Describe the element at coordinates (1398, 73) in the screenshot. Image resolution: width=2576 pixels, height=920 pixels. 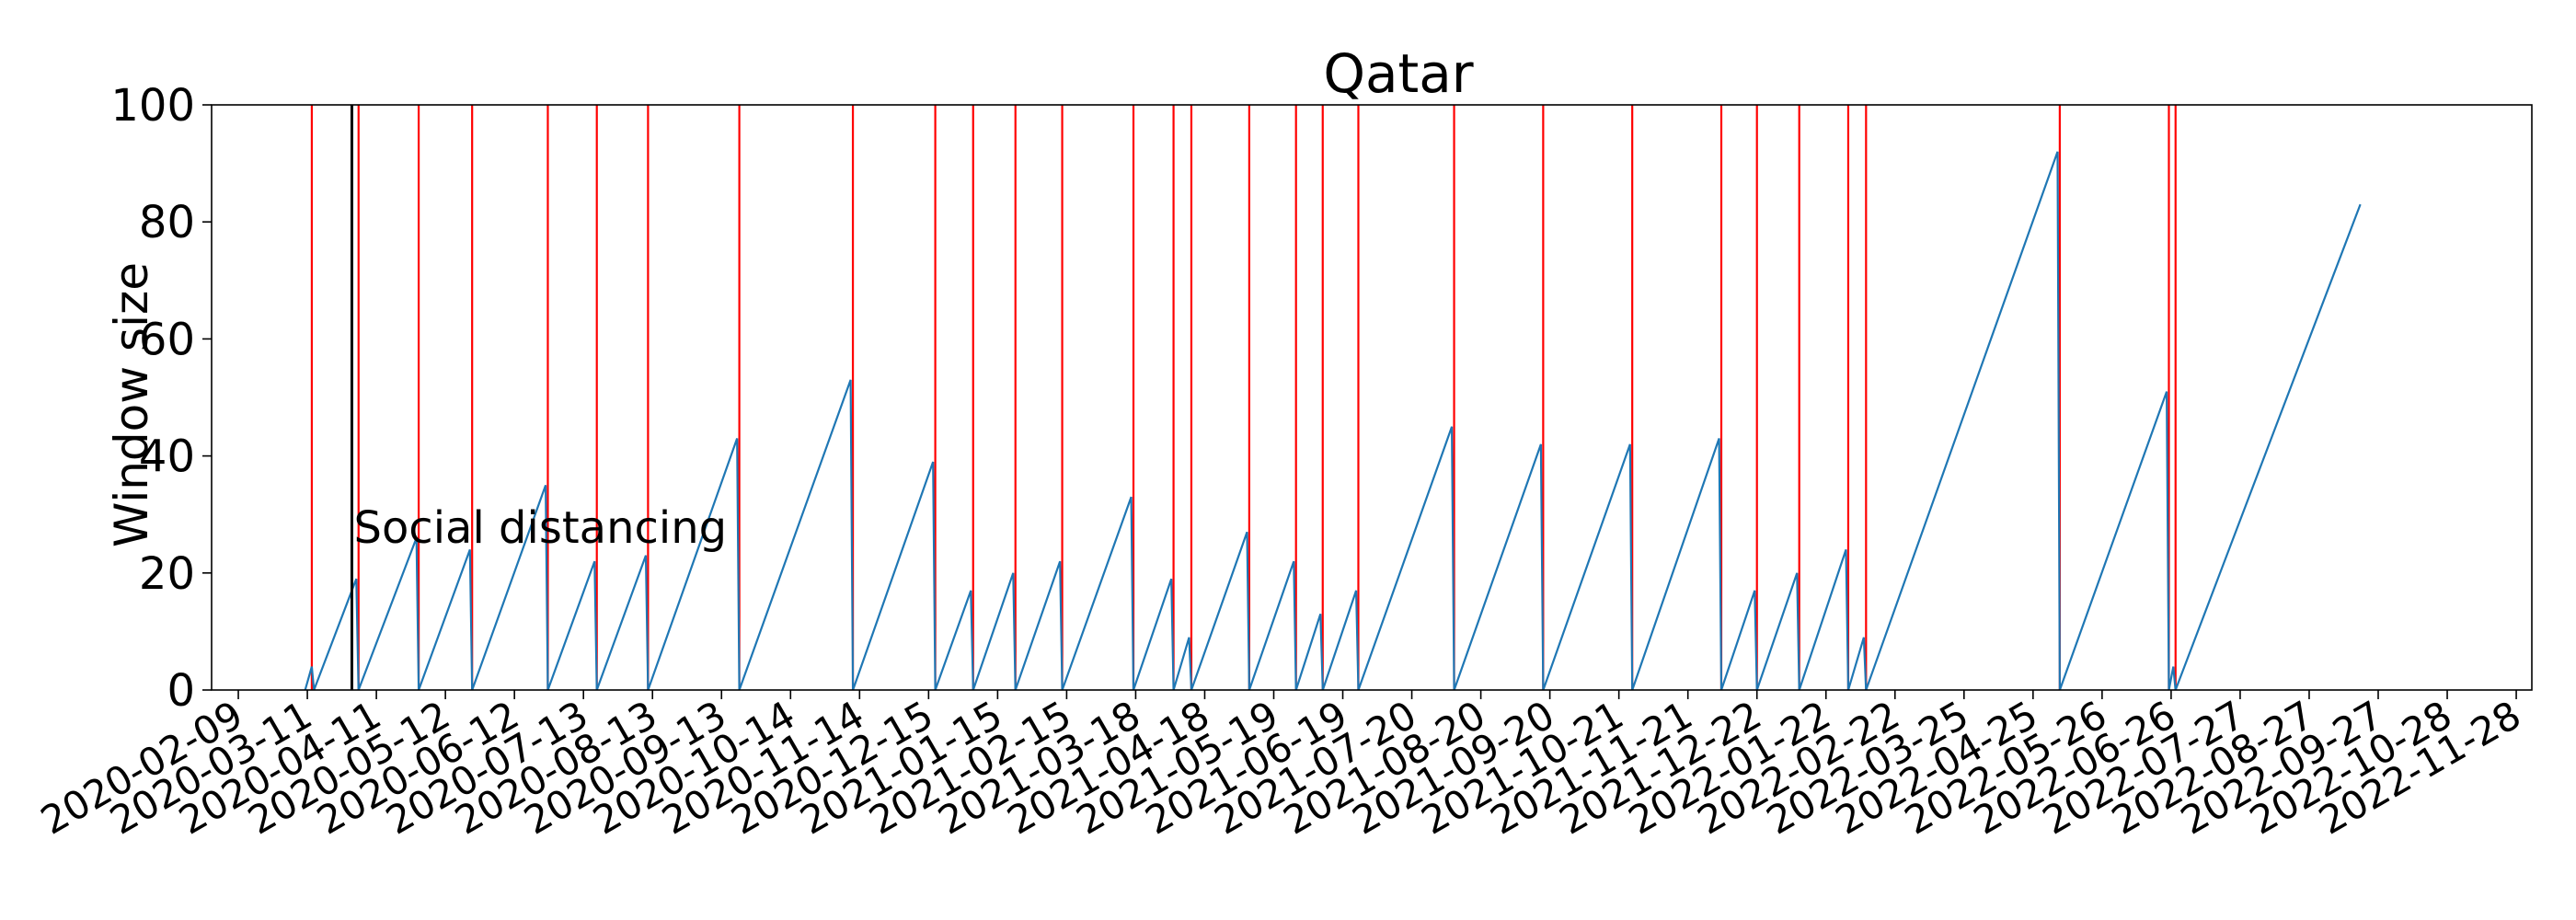
I see `chart-title: Qatar` at that location.